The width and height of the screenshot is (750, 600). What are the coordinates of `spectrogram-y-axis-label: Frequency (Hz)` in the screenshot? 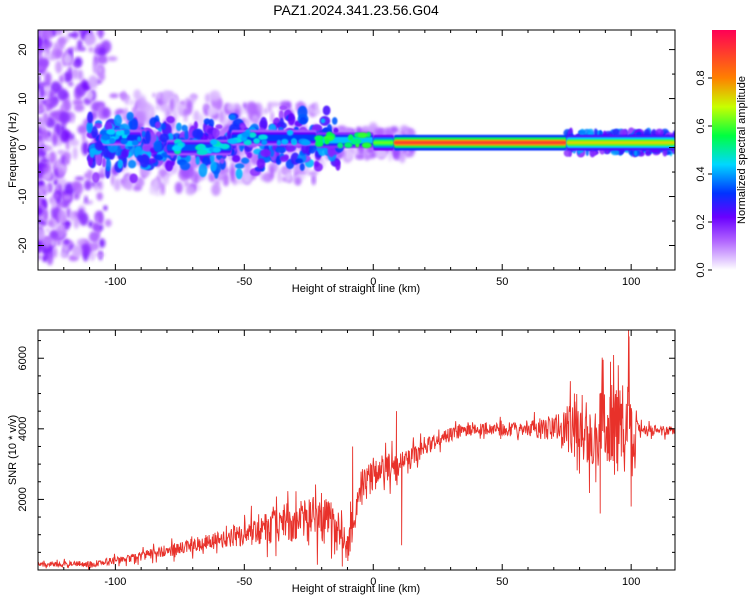 It's located at (13, 150).